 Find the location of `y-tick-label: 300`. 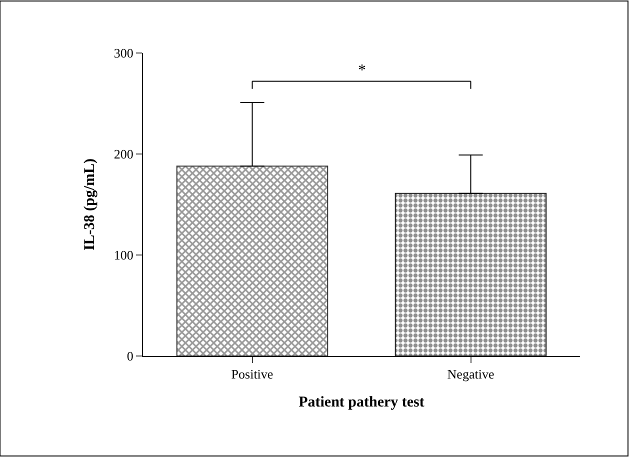

y-tick-label: 300 is located at coordinates (124, 53).